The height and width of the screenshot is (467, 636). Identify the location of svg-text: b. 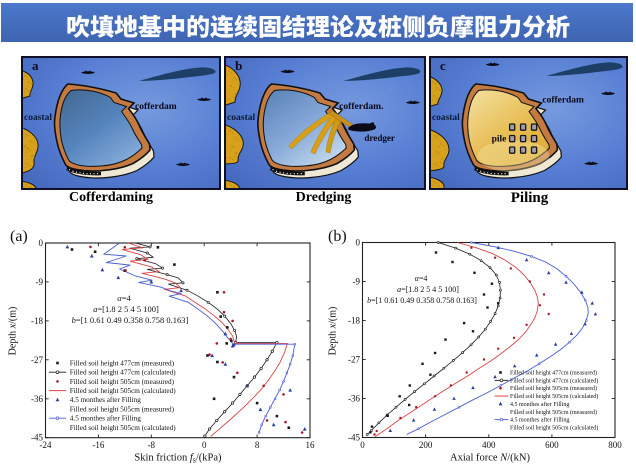
(238, 65).